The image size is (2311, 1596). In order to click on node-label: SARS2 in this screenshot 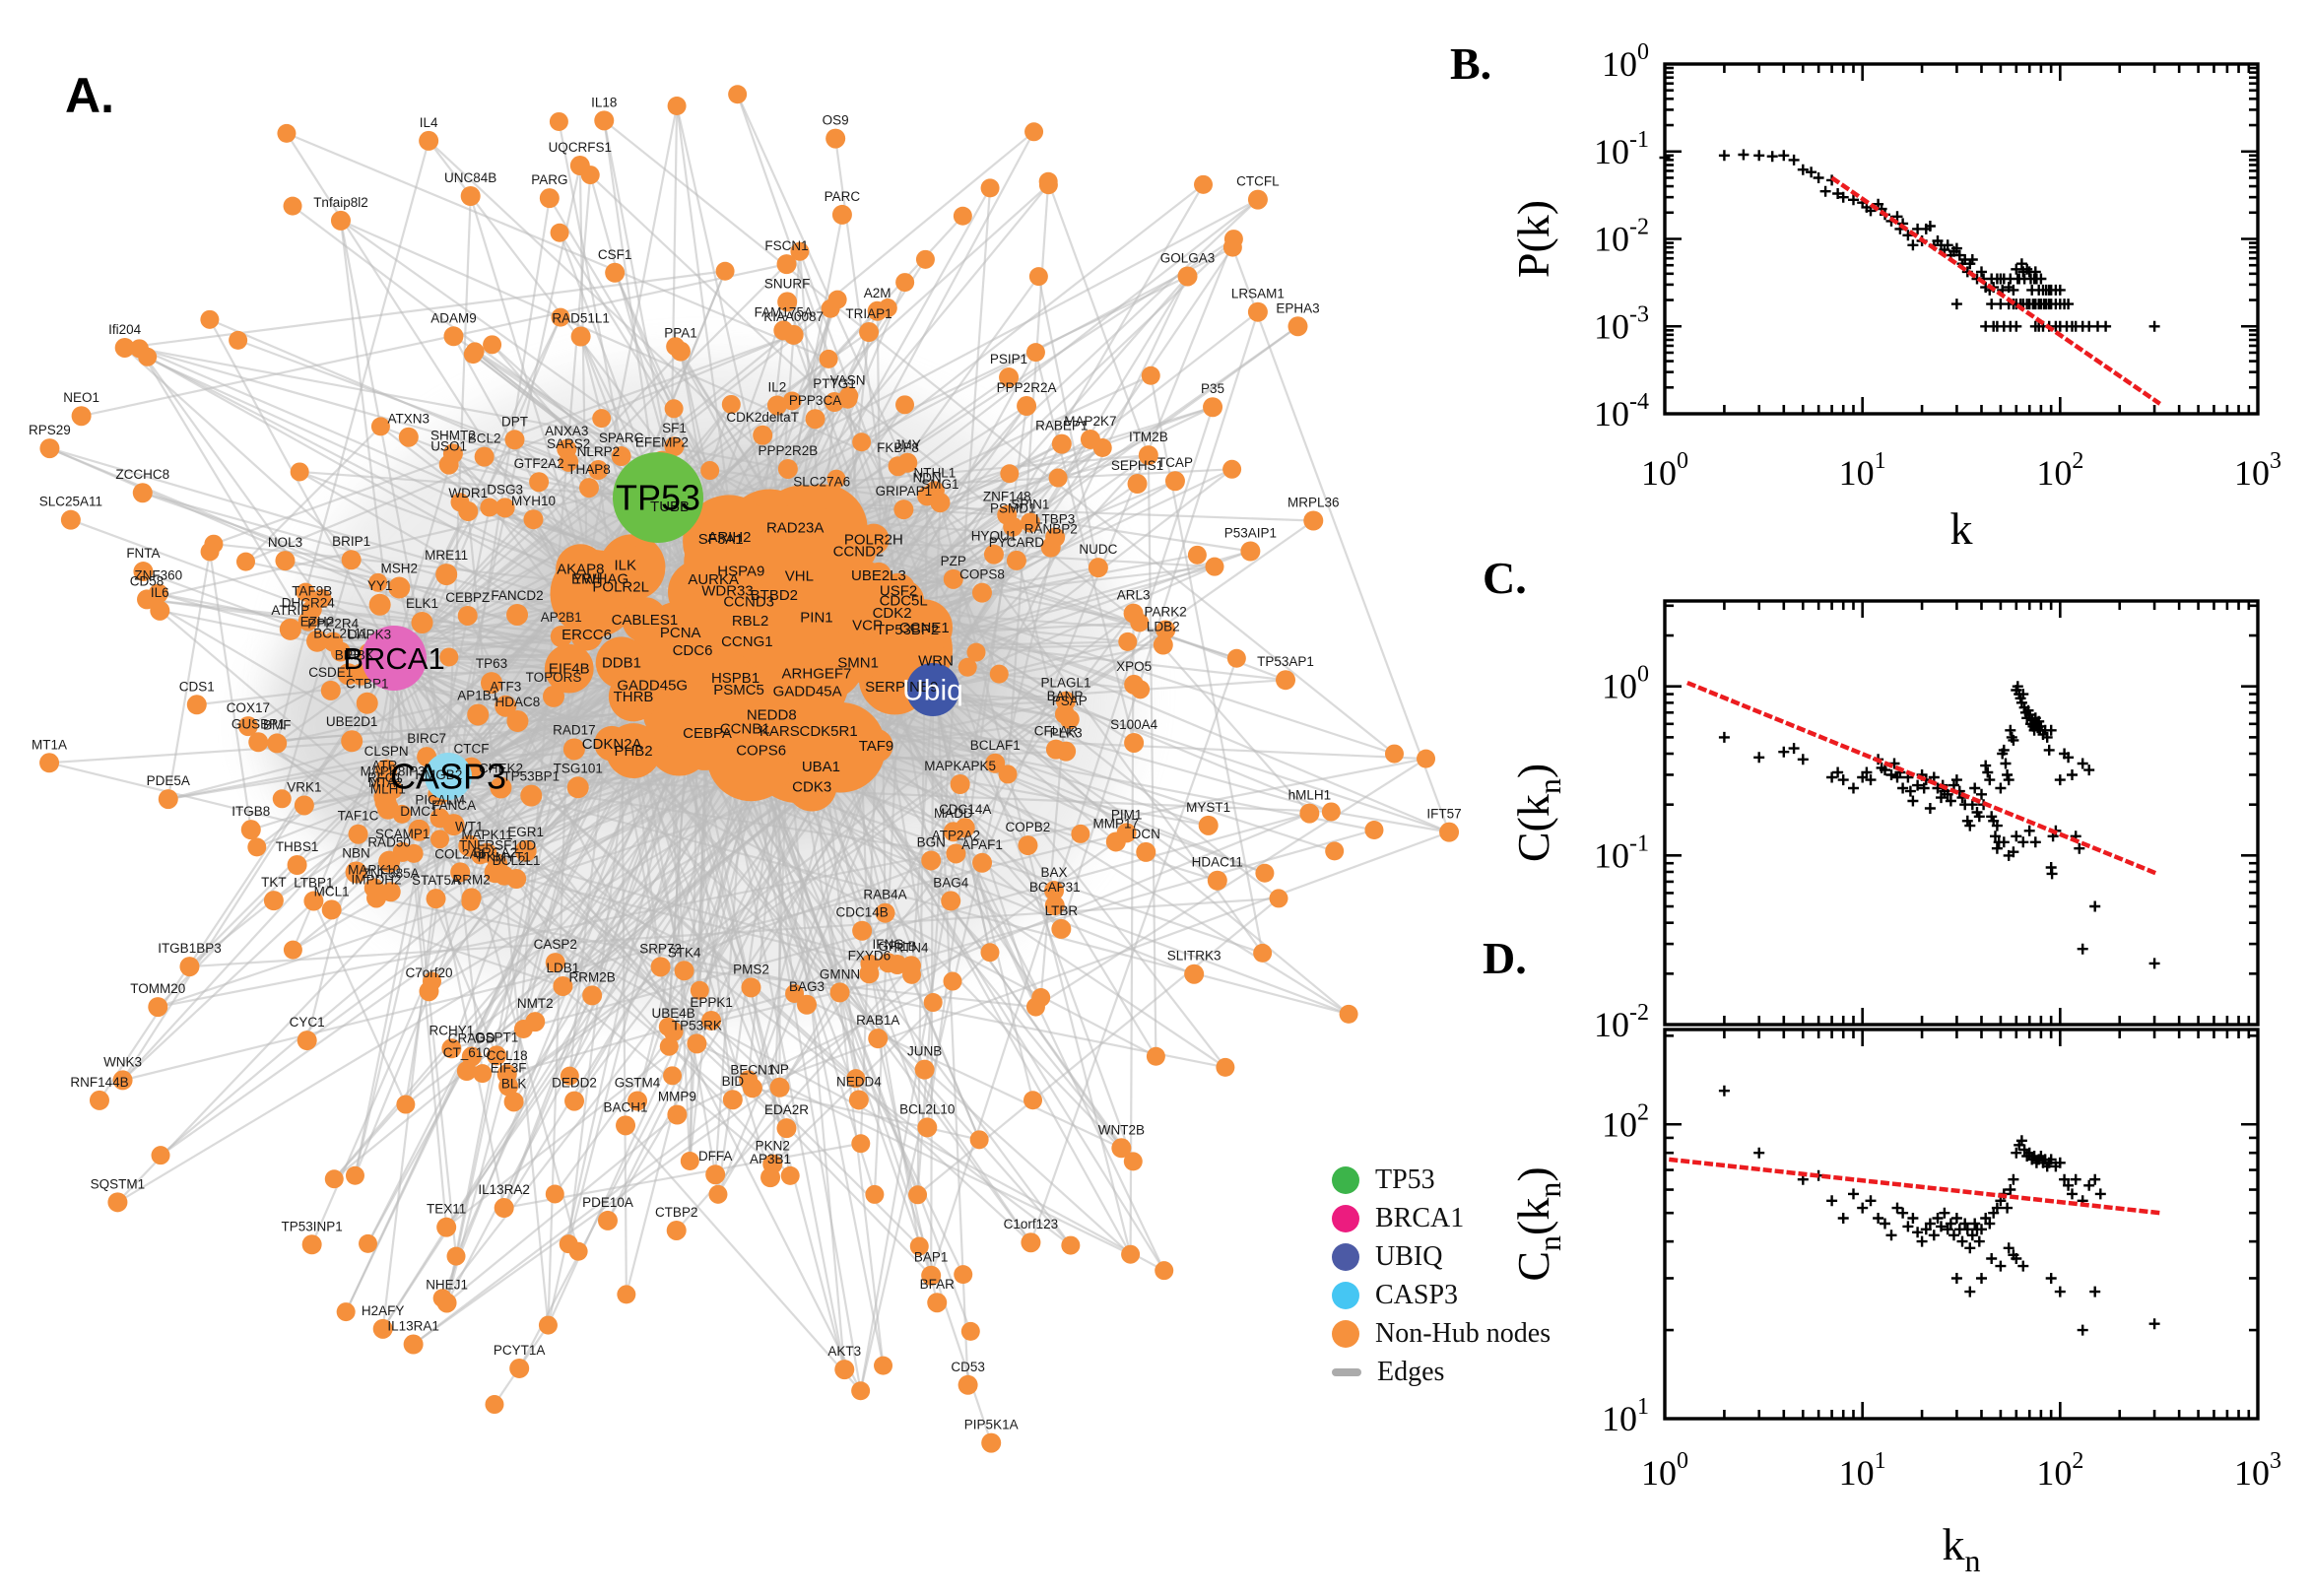, I will do `click(568, 444)`.